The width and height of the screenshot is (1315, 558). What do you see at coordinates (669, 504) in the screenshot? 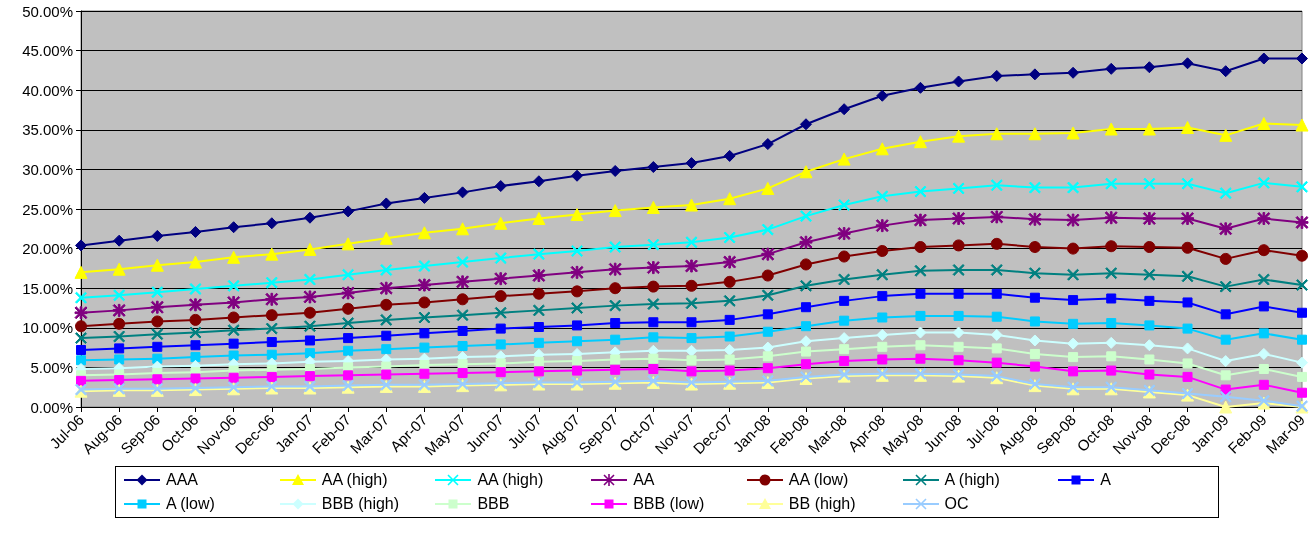
I see `legend-label: BBB (low)` at bounding box center [669, 504].